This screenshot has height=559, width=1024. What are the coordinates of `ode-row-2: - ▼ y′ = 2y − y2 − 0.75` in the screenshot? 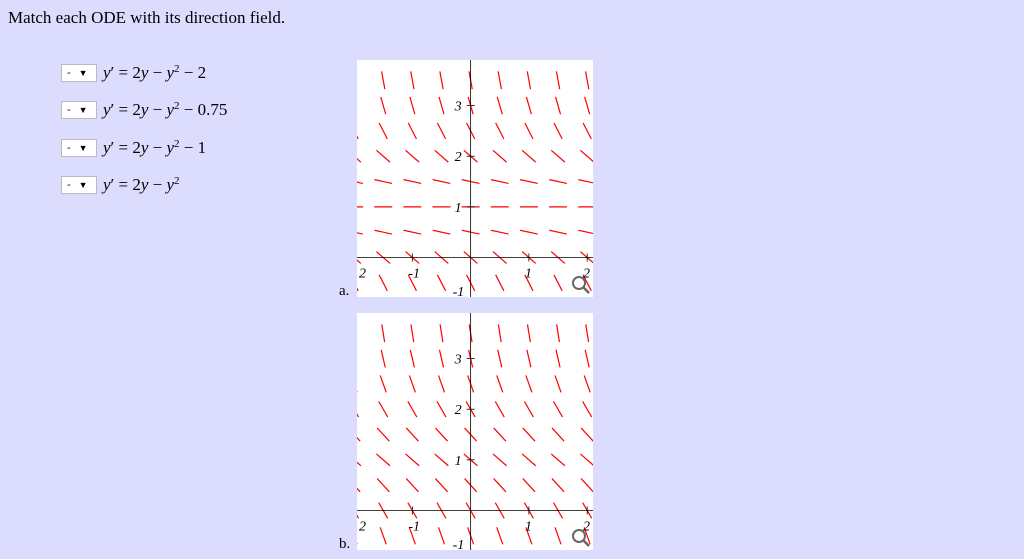 It's located at (144, 110).